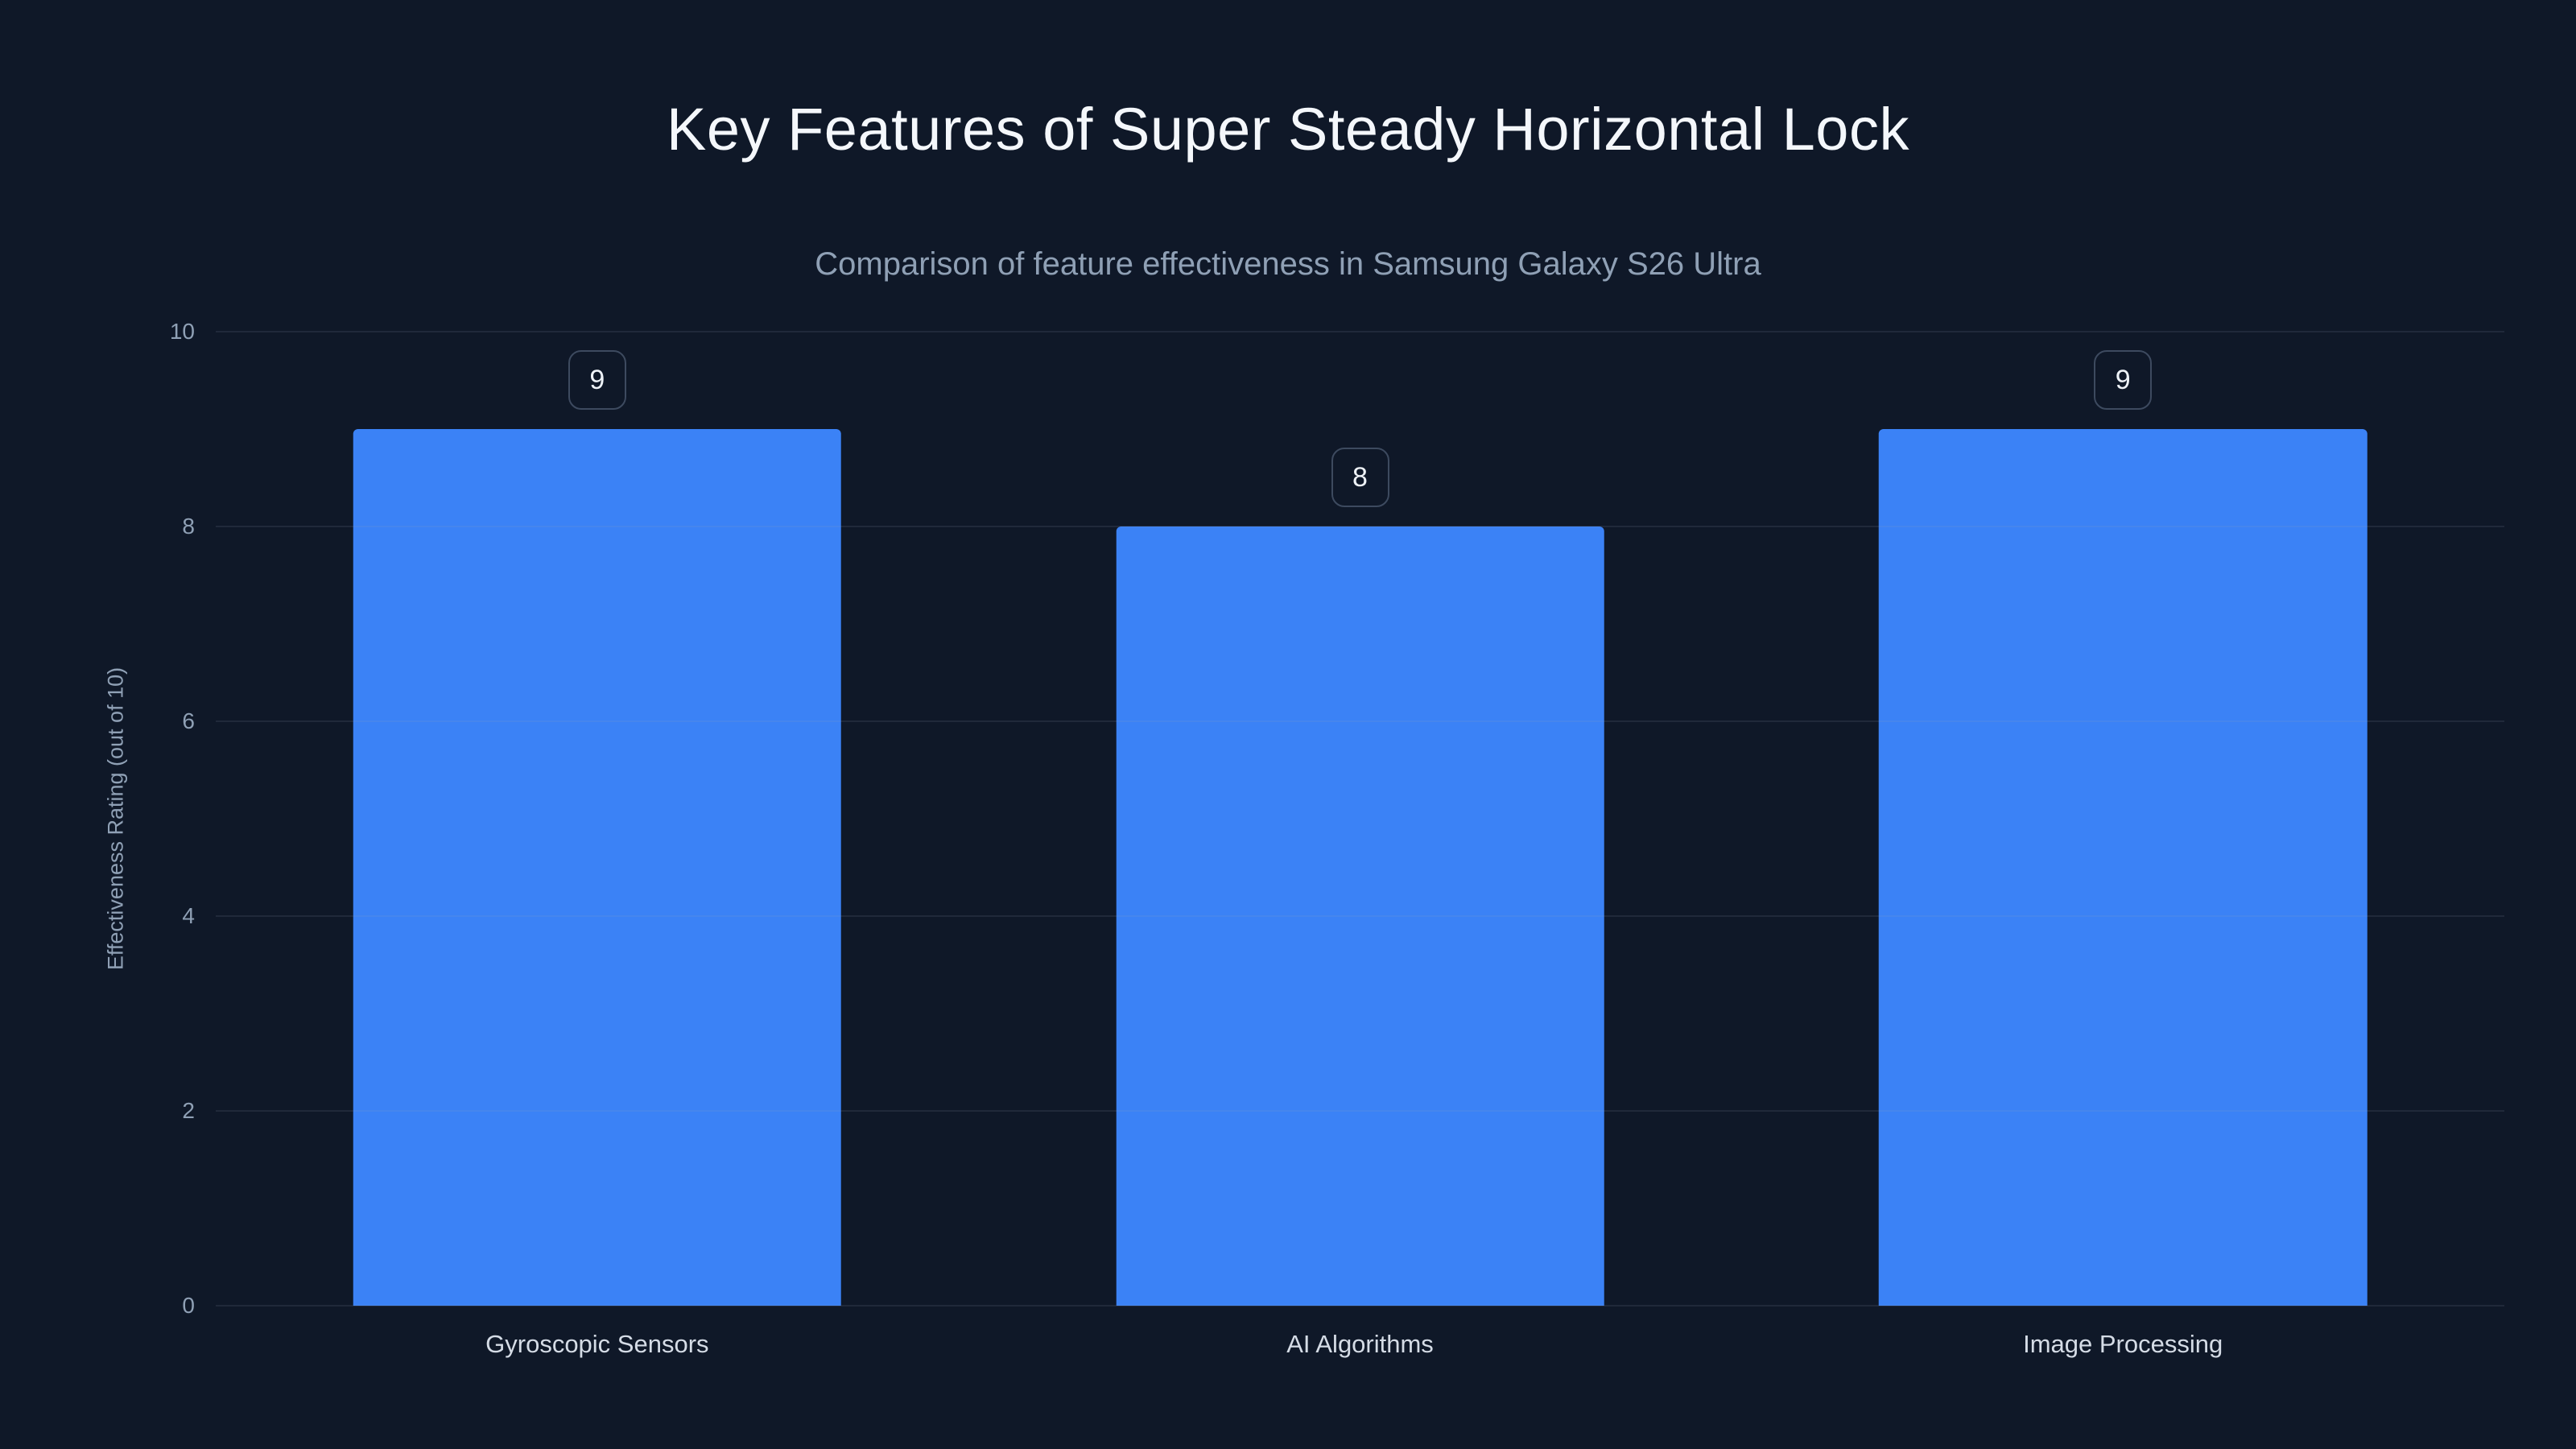 This screenshot has width=2576, height=1449. What do you see at coordinates (188, 915) in the screenshot?
I see `y-axis-tick-label: 4` at bounding box center [188, 915].